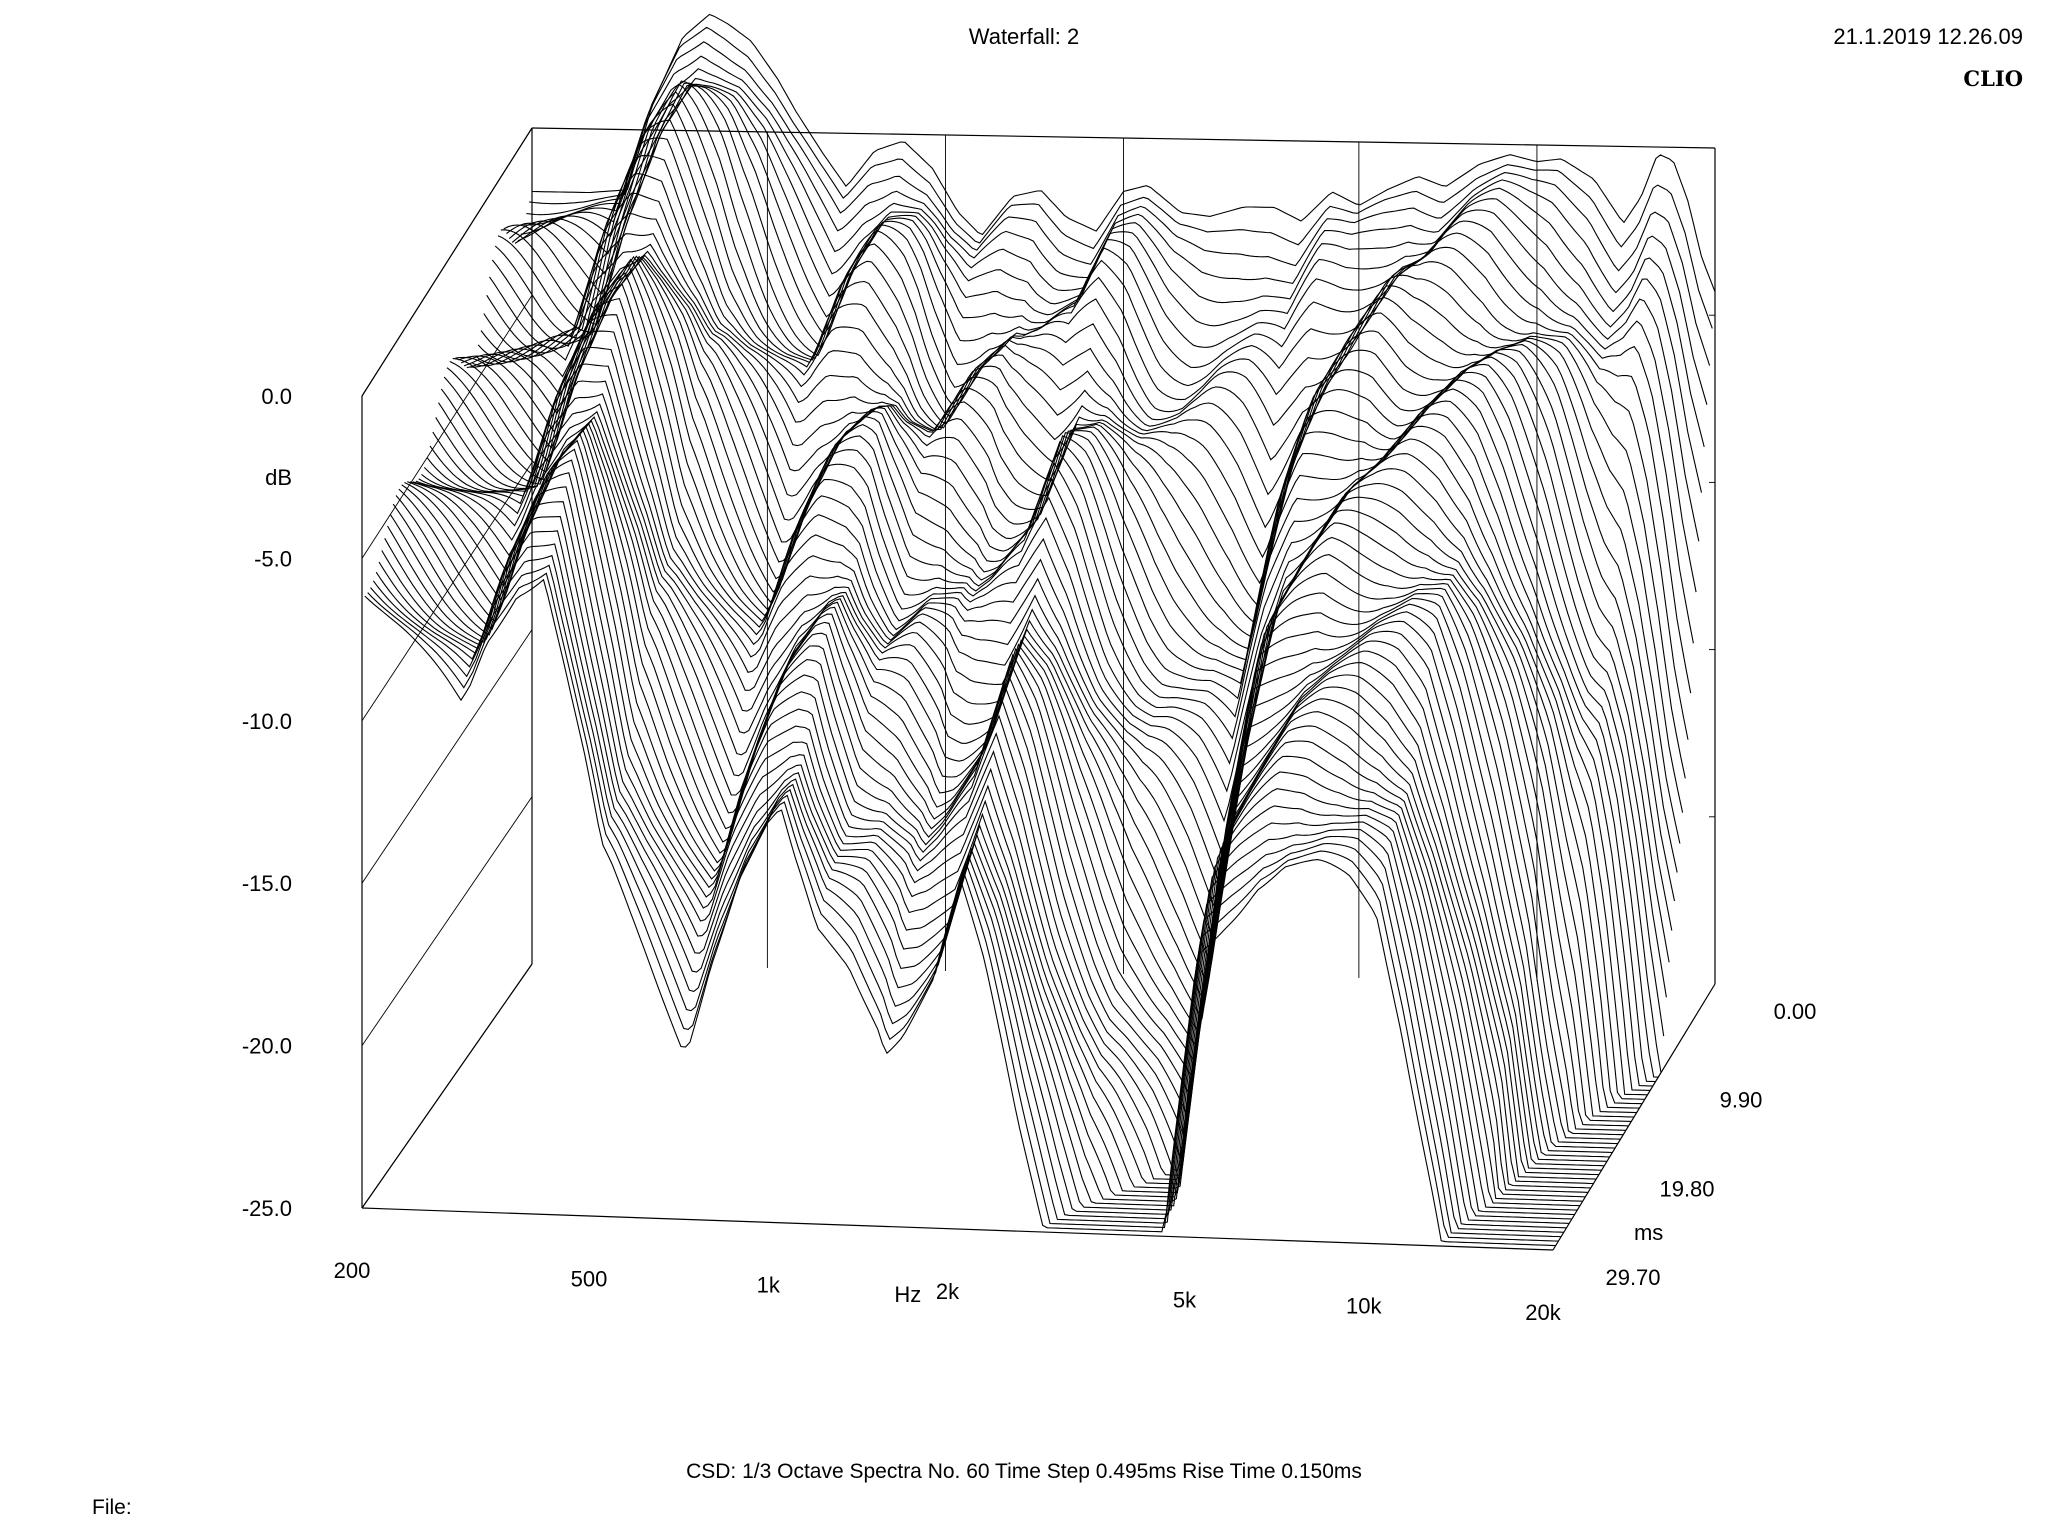 The height and width of the screenshot is (1536, 2048). Describe the element at coordinates (1993, 78) in the screenshot. I see `brand-logo: CLIO` at that location.